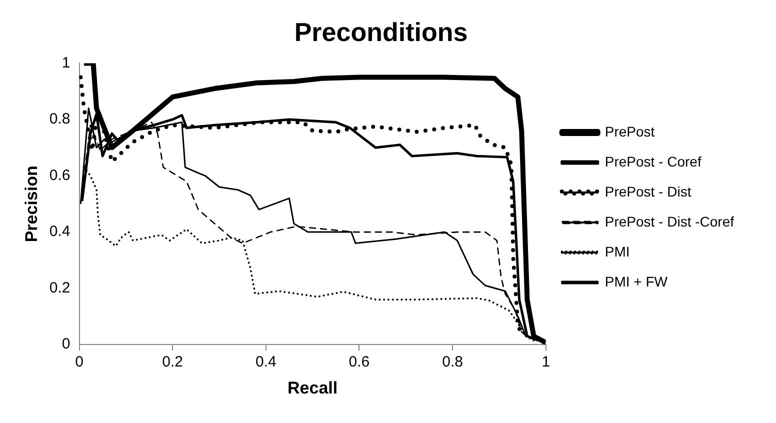  What do you see at coordinates (173, 362) in the screenshot?
I see `x-tick-label: 0.2` at bounding box center [173, 362].